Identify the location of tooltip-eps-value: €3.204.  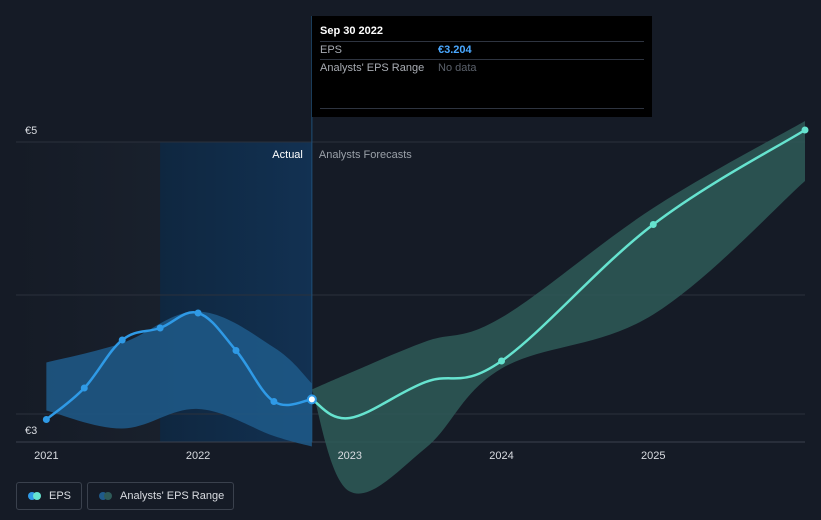
(455, 50).